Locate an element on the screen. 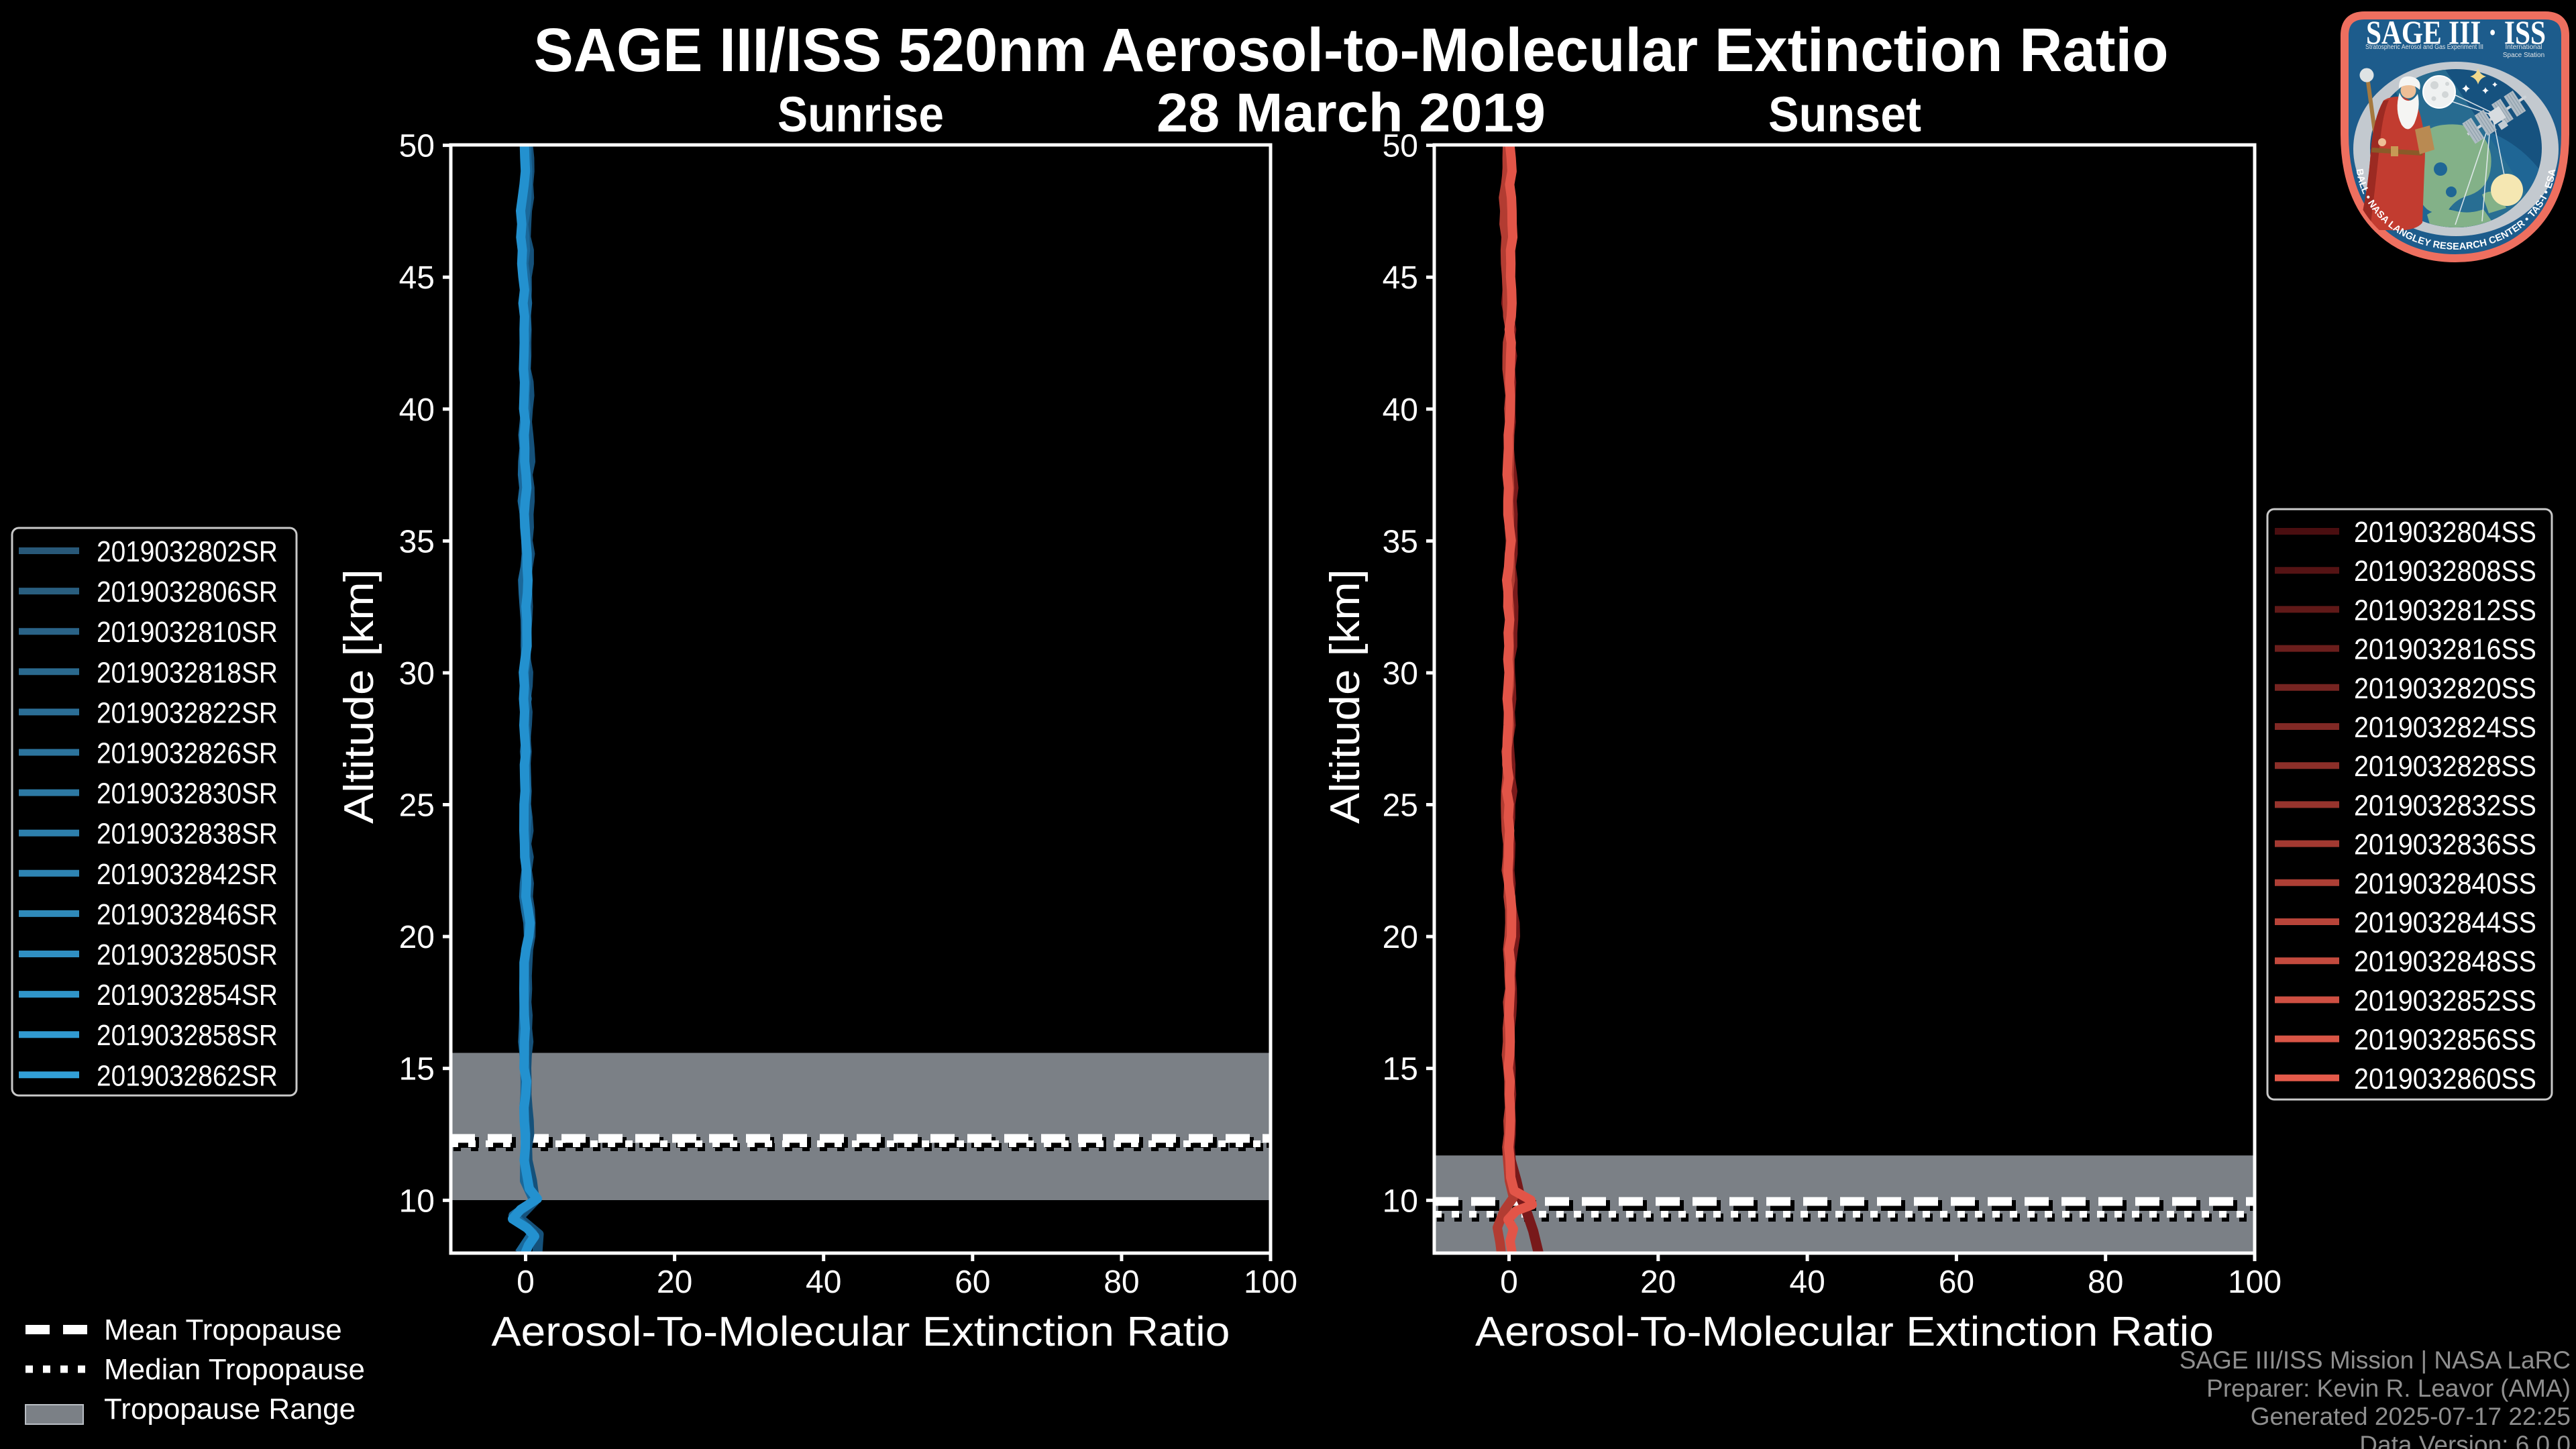 The width and height of the screenshot is (2576, 1449). svg-text:SAGE III/ISS Mission | NASA La: SAGE III/ISS Mission | NASA LaRC is located at coordinates (2375, 1360).